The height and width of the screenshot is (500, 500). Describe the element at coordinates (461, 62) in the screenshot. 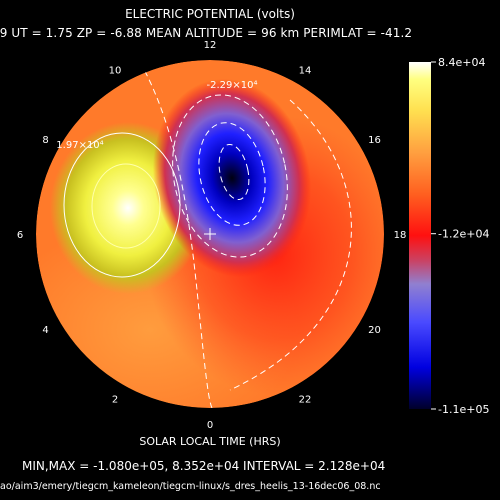

I see `colorbar-tick-label: 8.4e+04` at that location.